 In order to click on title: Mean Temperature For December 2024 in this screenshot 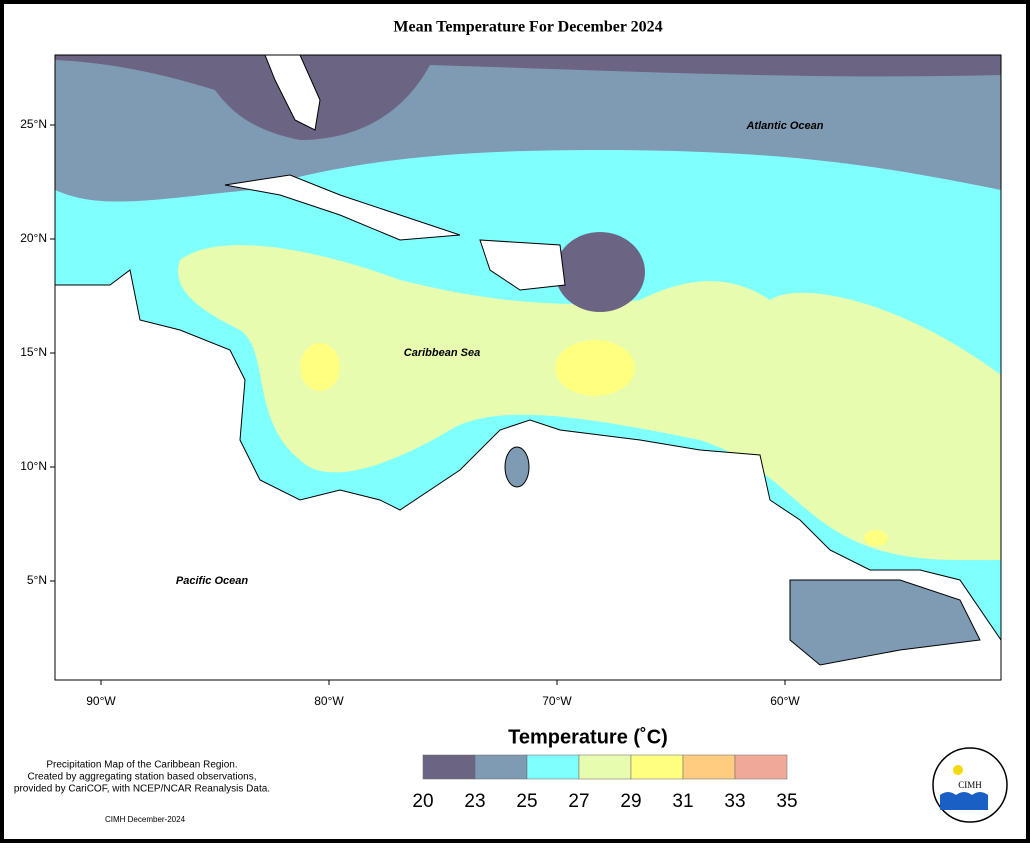, I will do `click(527, 27)`.